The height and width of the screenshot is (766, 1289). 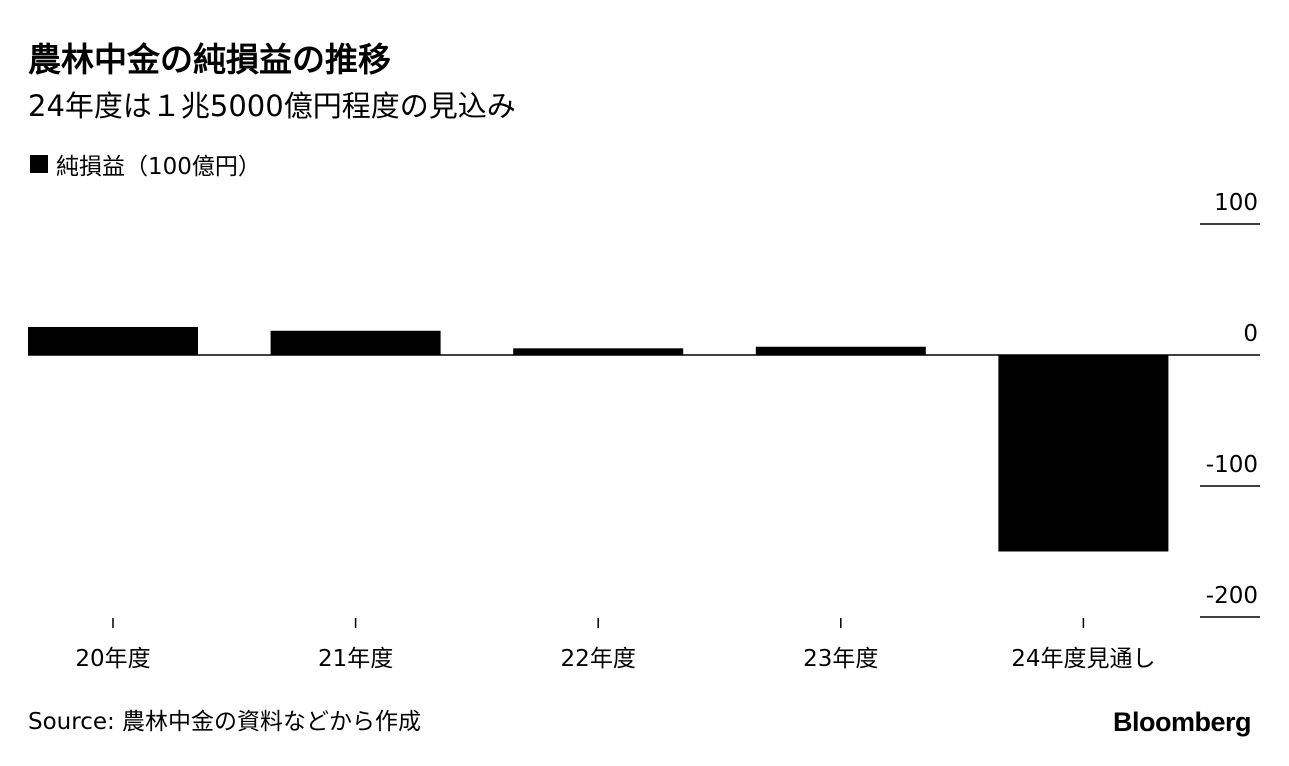 I want to click on x-tick-label: 24年度見通し, so click(x=1083, y=659).